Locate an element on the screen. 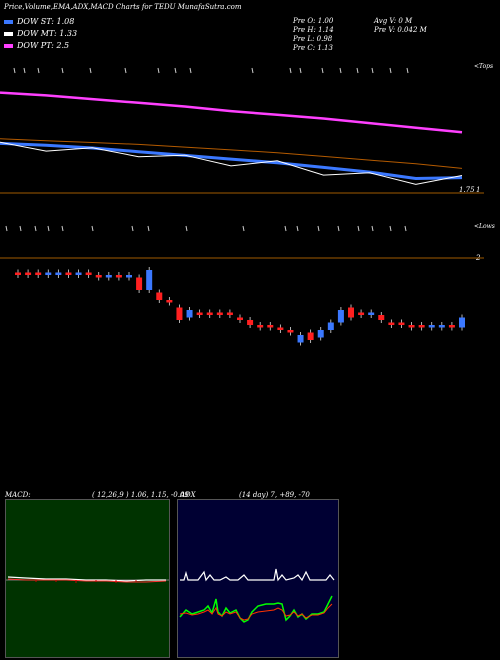 This screenshot has height=660, width=500. dow-mt: DOW MT: 1.33 is located at coordinates (40, 33).